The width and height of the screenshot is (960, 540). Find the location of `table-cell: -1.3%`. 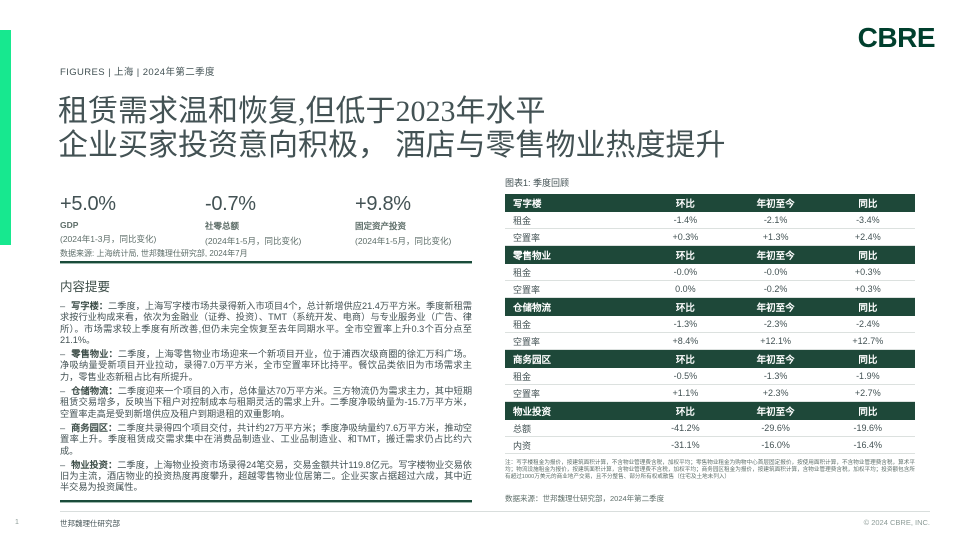

table-cell: -1.3% is located at coordinates (775, 376).